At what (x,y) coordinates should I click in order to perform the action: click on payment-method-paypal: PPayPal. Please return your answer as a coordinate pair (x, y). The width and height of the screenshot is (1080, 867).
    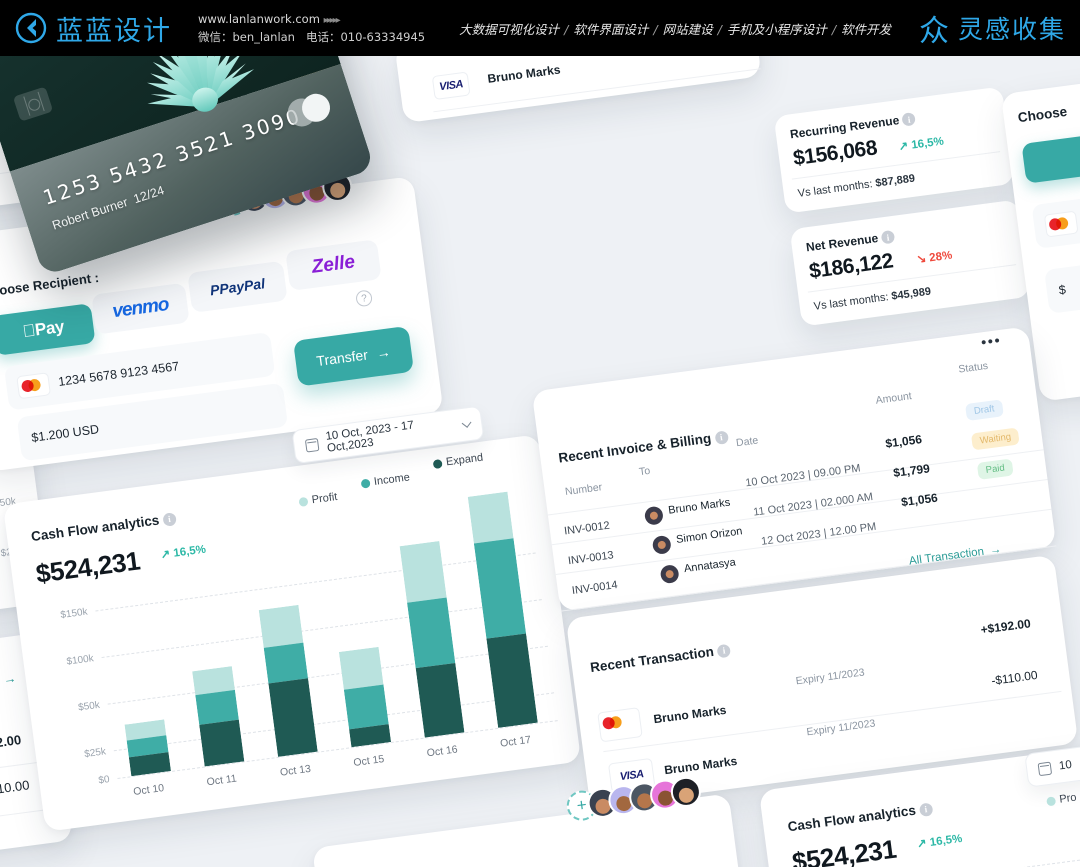
    Looking at the image, I should click on (237, 286).